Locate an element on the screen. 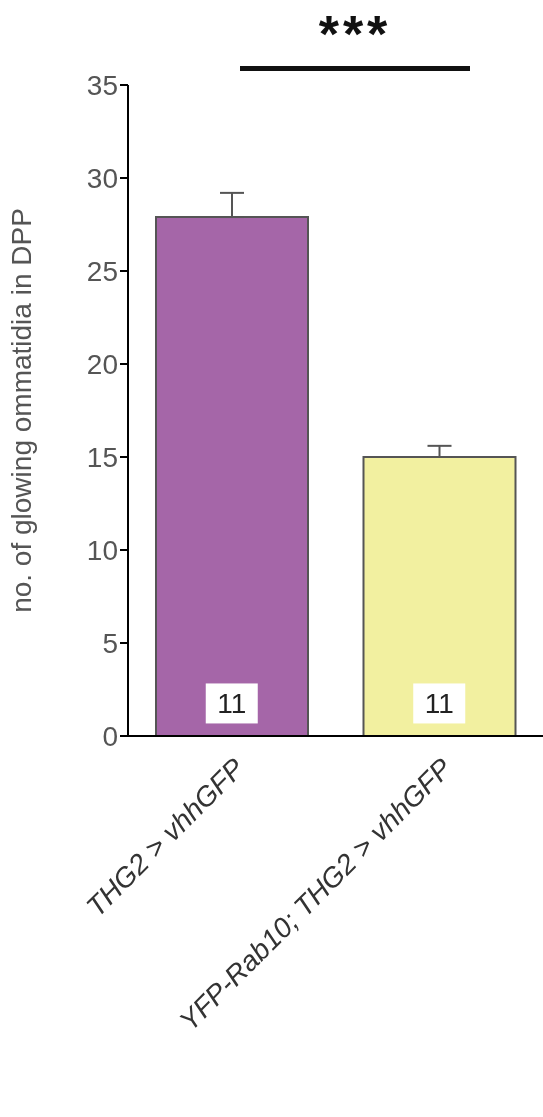 This screenshot has height=1117, width=543. y-tick-label: 25 is located at coordinates (102, 271).